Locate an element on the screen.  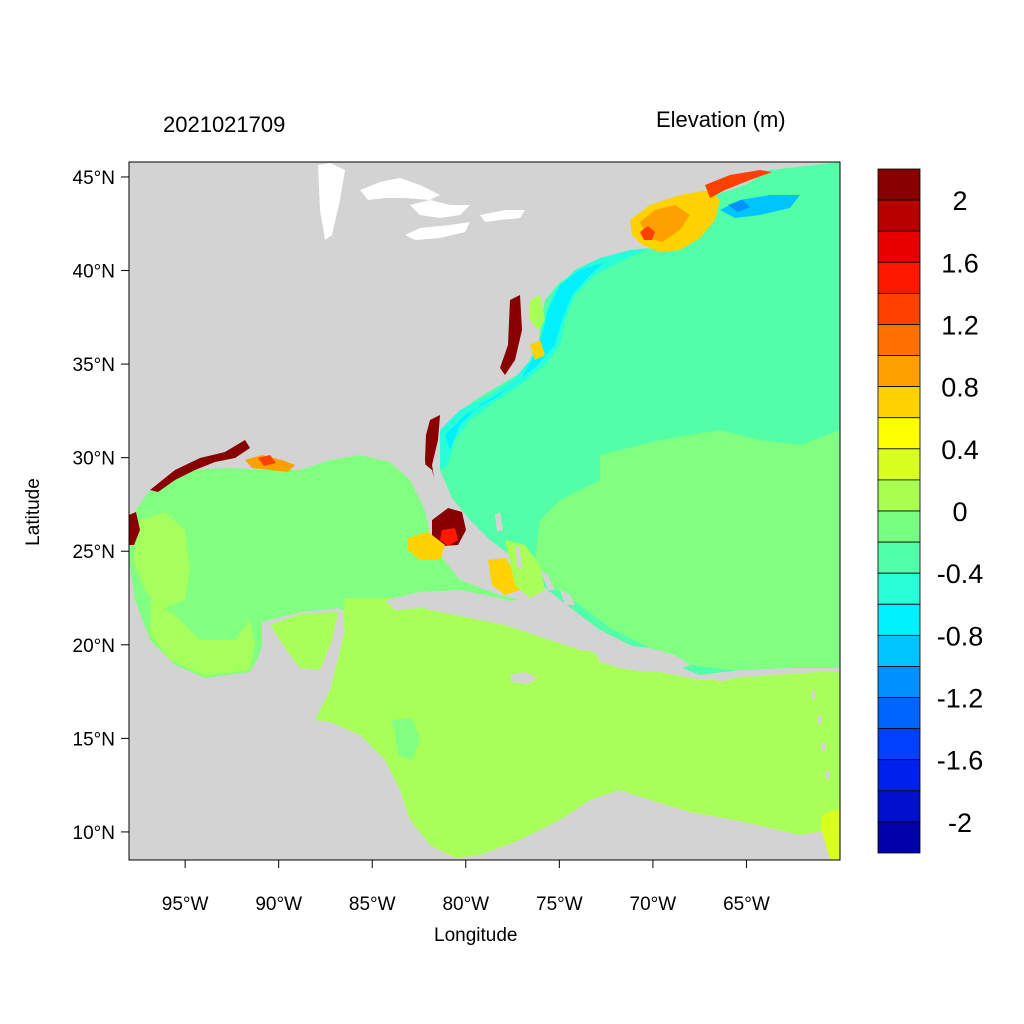
cape-cod-anomaly is located at coordinates (647, 233).